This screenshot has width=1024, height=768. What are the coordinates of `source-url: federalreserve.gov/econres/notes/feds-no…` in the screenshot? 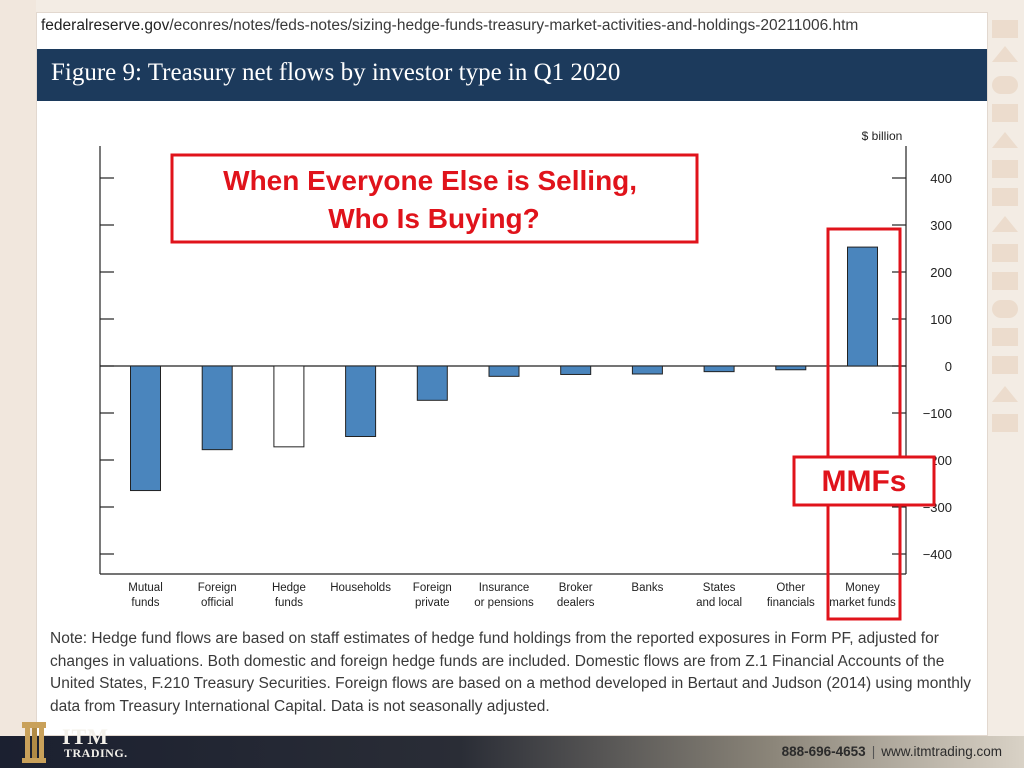 It's located at (449, 26).